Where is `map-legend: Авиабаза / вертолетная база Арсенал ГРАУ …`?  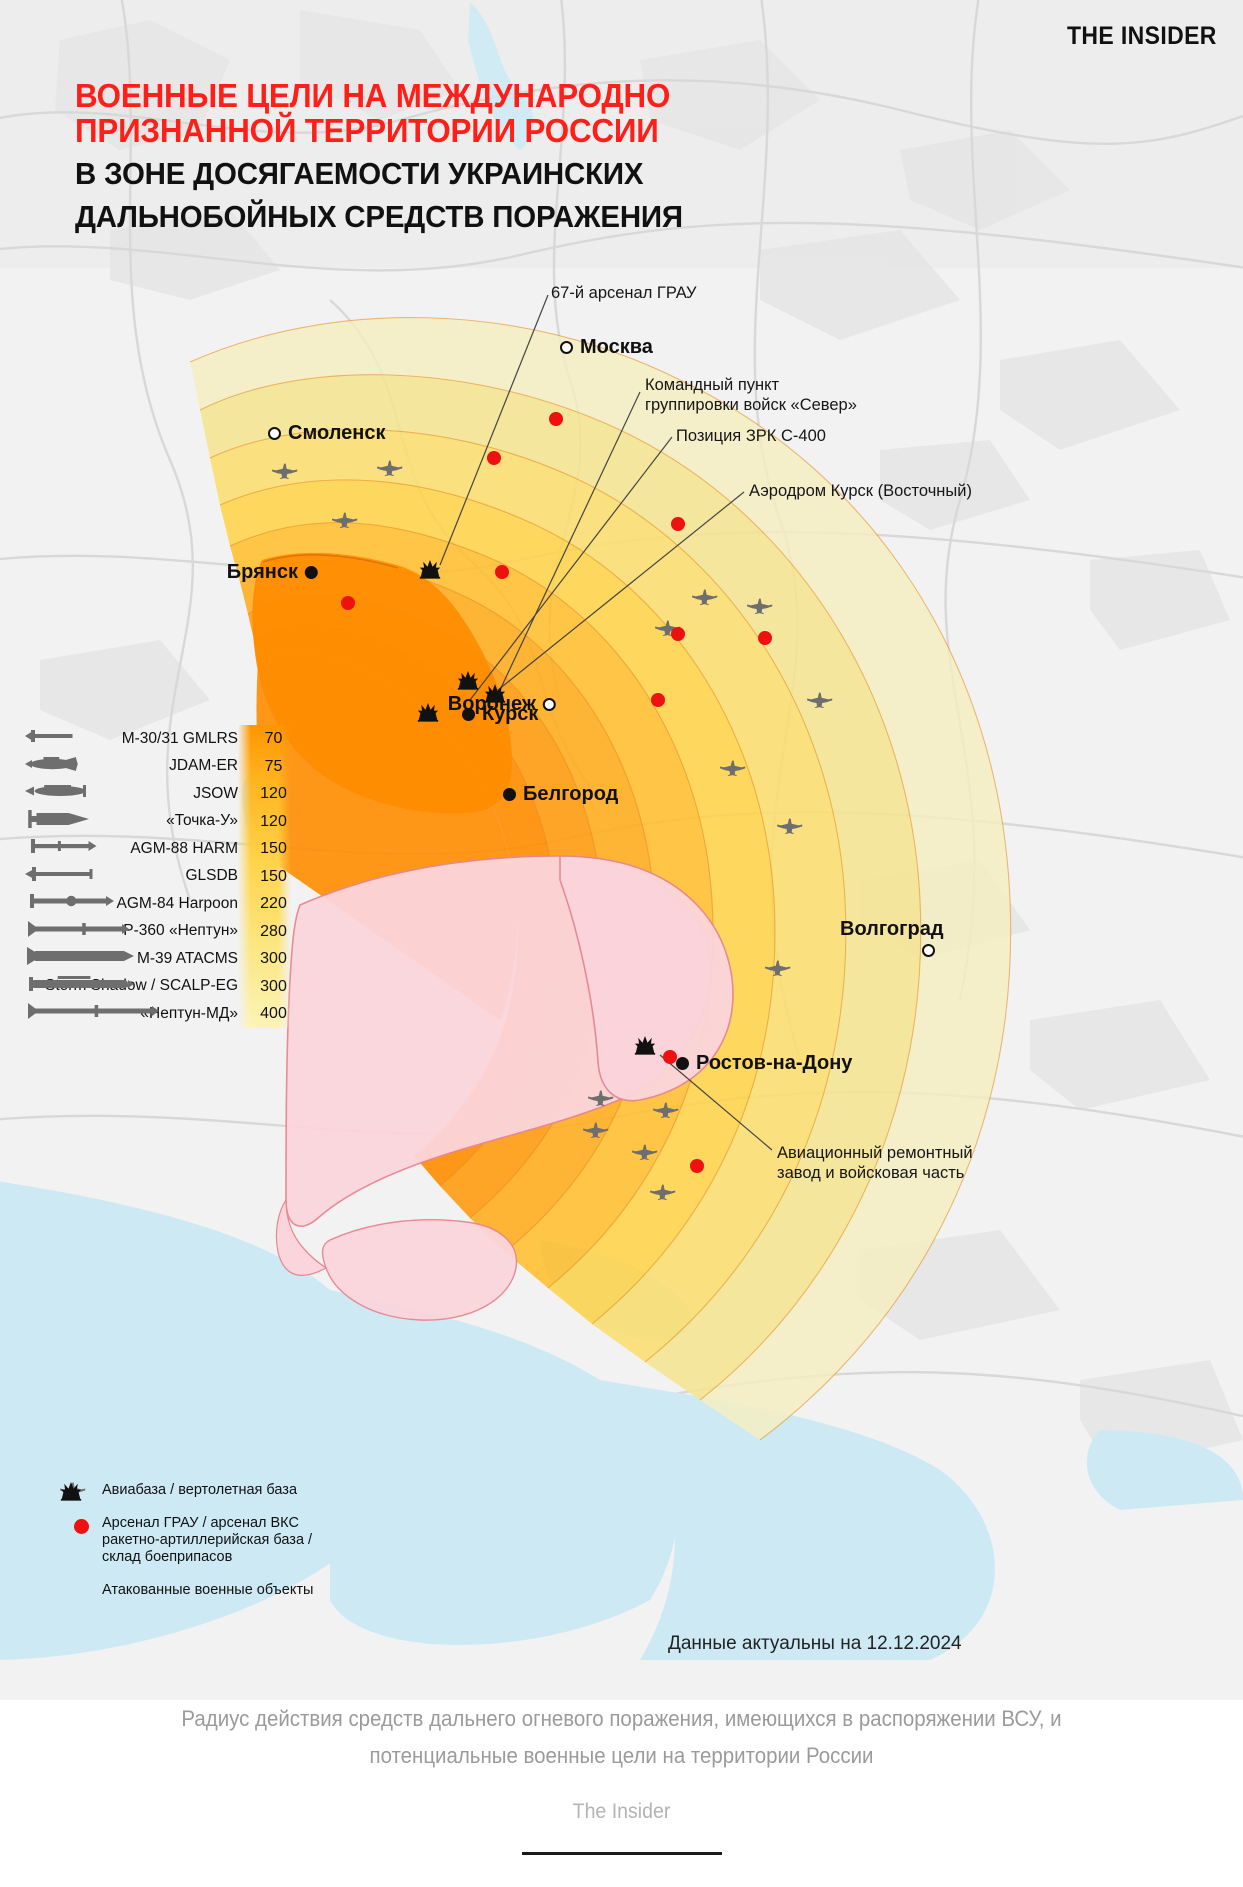
map-legend: Авиабаза / вертолетная база Арсенал ГРАУ … is located at coordinates (270, 1548).